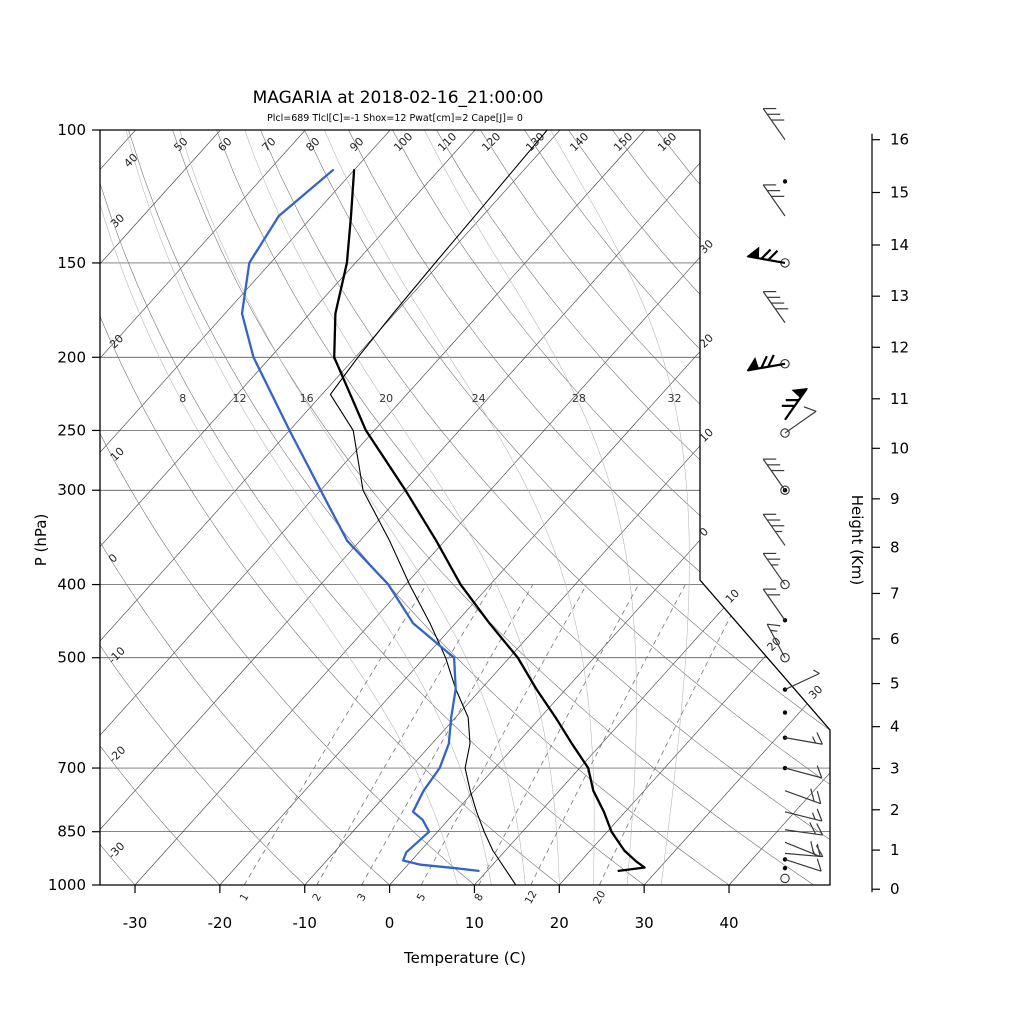 This screenshot has height=1024, width=1024. I want to click on svg-text: 80, so click(312, 144).